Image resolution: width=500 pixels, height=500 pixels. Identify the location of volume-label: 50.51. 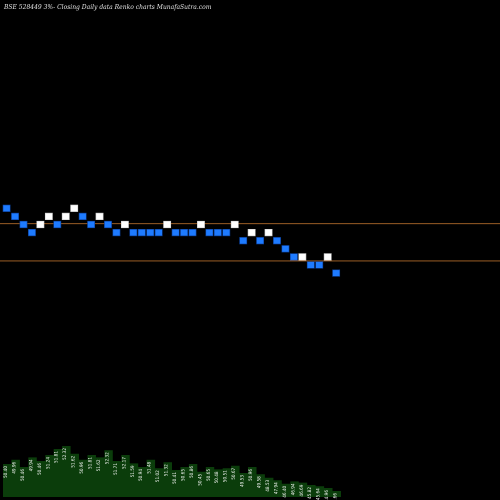
(225, 476).